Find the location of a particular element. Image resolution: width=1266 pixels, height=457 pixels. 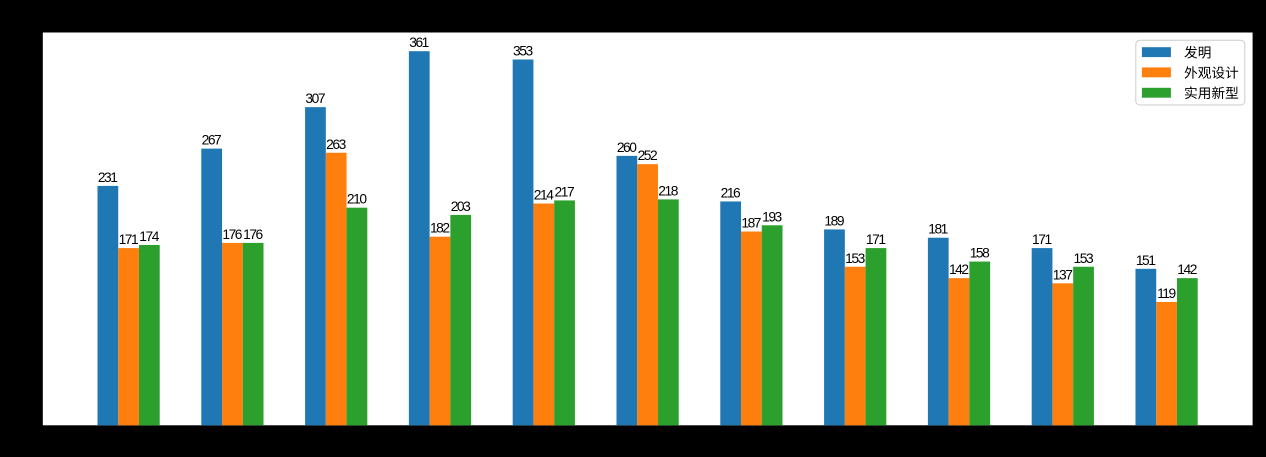

svg-text: 263 is located at coordinates (336, 144).